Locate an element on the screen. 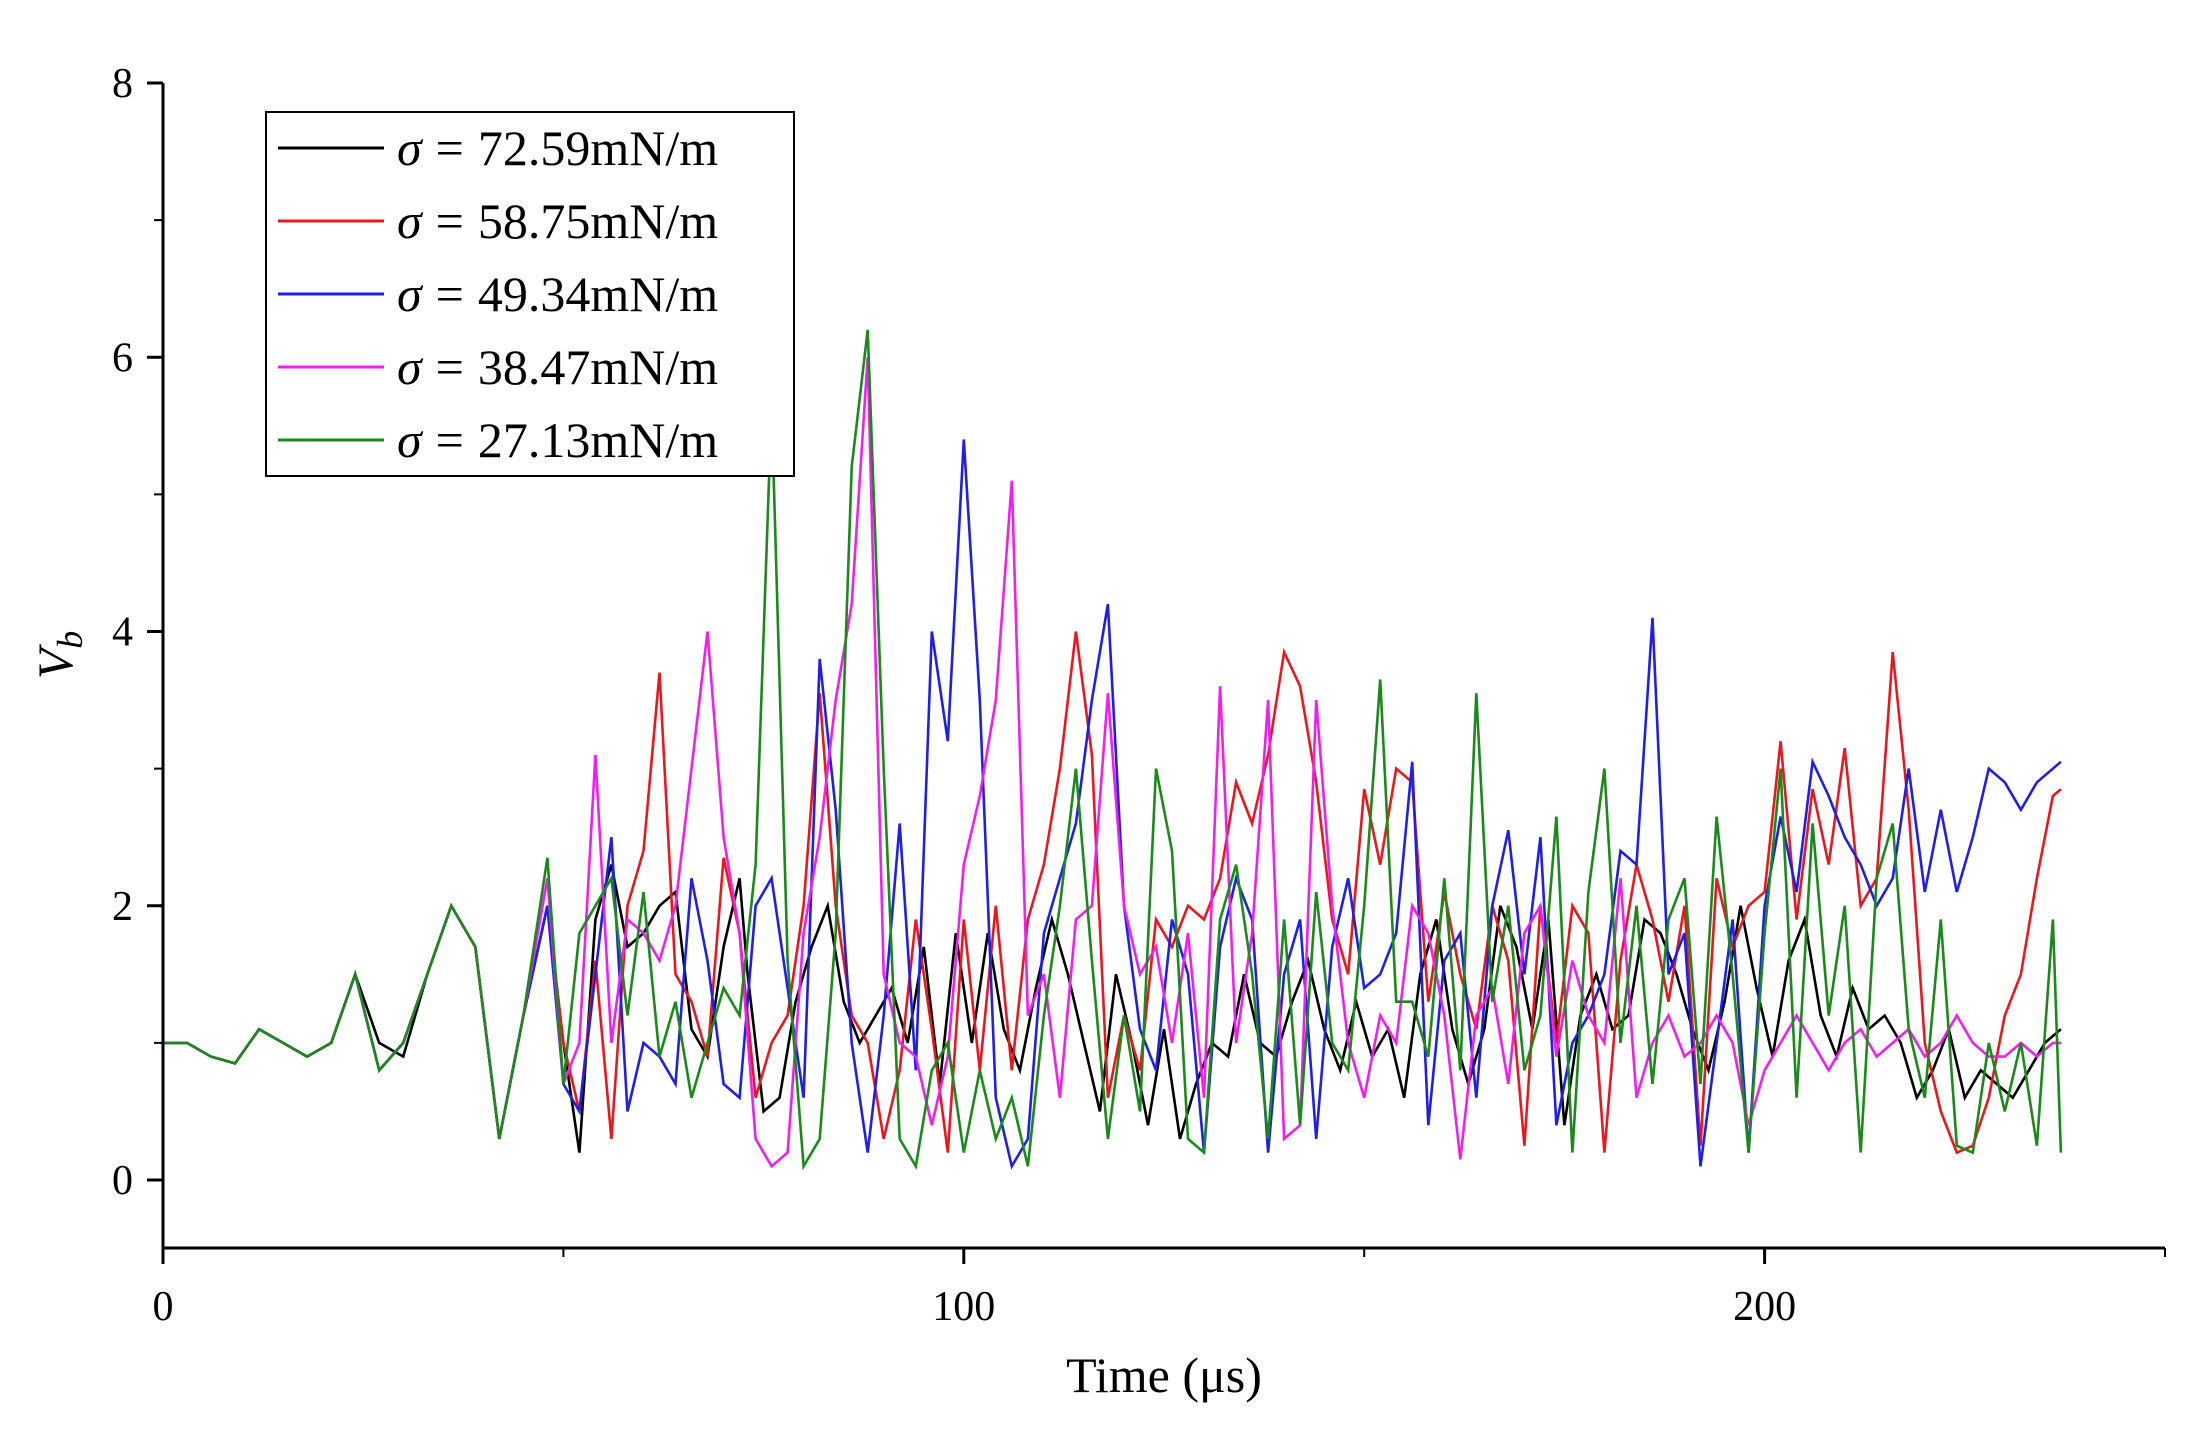 The width and height of the screenshot is (2200, 1441). y-tick-label-6: 6 is located at coordinates (122, 358).